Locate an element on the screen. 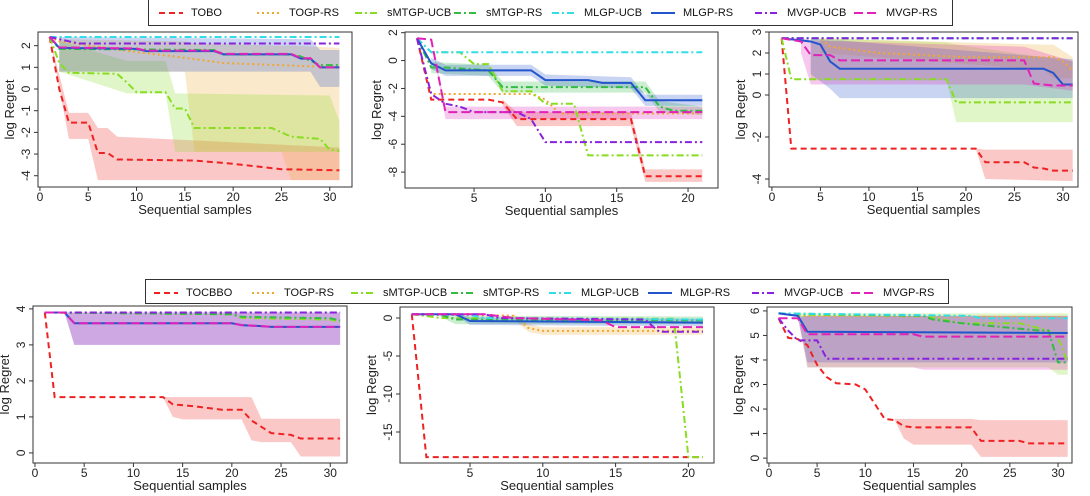 This screenshot has width=1090, height=496. band-TOGP-RS is located at coordinates (199, 110).